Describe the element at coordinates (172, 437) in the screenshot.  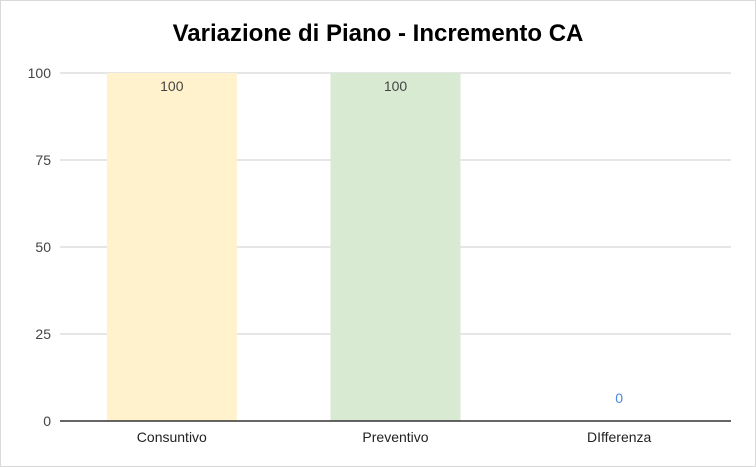
I see `x-tick-label: Consuntivo` at that location.